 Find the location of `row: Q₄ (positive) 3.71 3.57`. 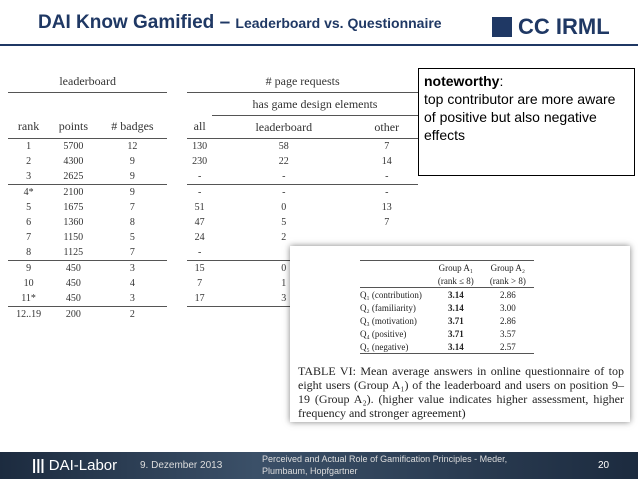

row: Q₄ (positive) 3.71 3.57 is located at coordinates (447, 333).